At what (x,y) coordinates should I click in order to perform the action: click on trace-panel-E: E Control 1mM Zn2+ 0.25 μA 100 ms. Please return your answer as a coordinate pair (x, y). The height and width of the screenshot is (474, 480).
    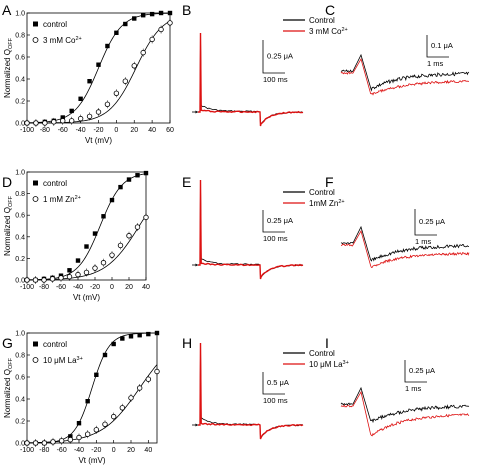
    Looking at the image, I should click on (263, 227).